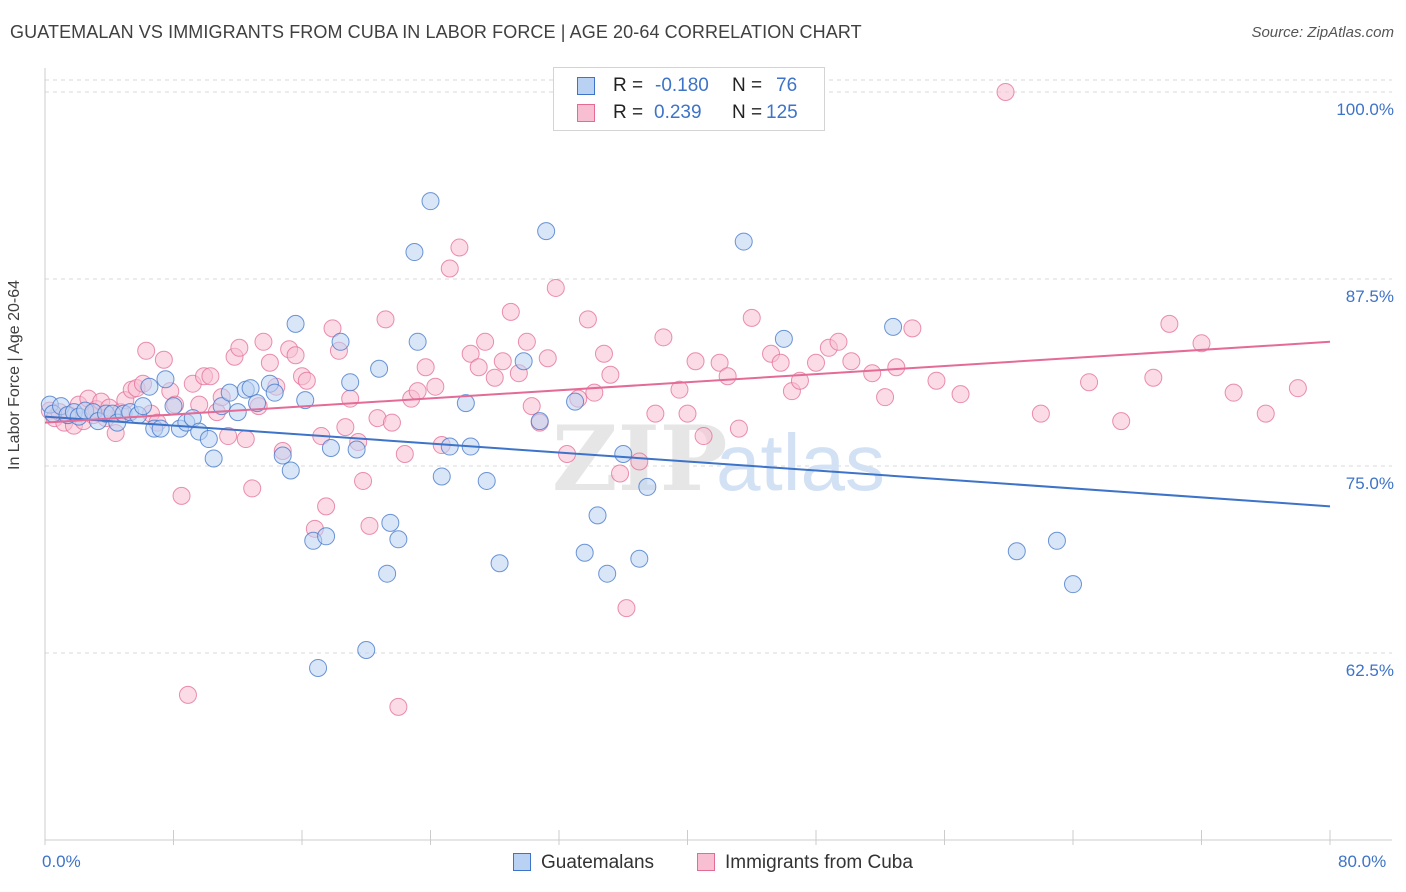 This screenshot has height=892, width=1406. I want to click on legend-r-value: -0.180, so click(682, 85).